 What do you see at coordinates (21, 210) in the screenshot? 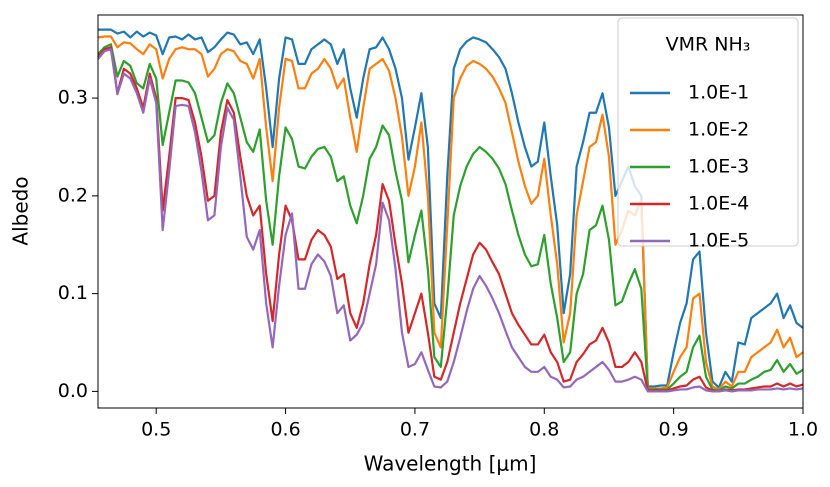
I see `y-axis-label: Albedo` at bounding box center [21, 210].